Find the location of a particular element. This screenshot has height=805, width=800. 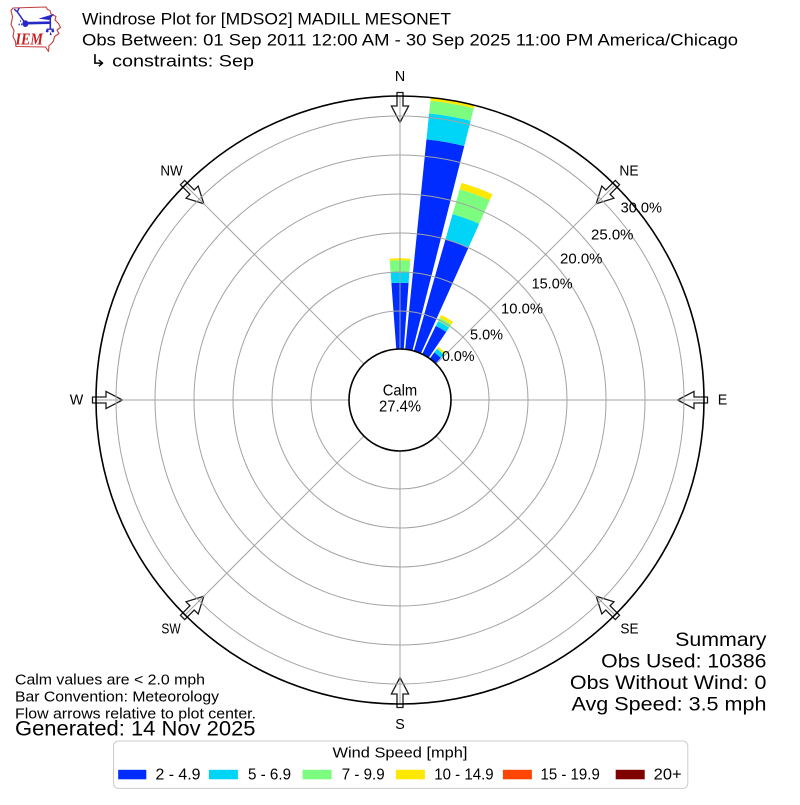

svg-text: IEM is located at coordinates (29, 39).